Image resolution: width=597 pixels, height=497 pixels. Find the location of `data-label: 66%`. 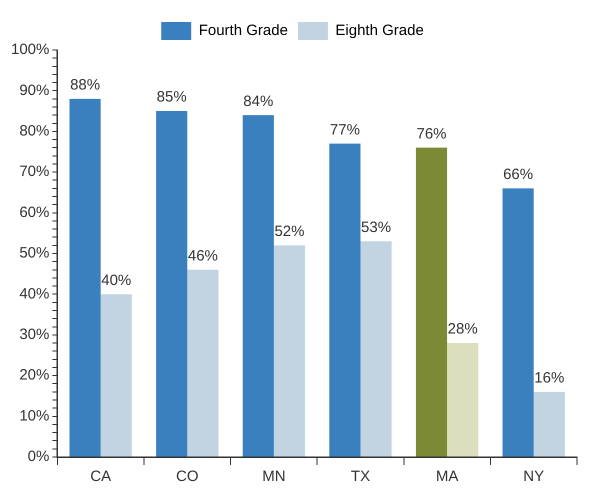

data-label: 66% is located at coordinates (518, 175).